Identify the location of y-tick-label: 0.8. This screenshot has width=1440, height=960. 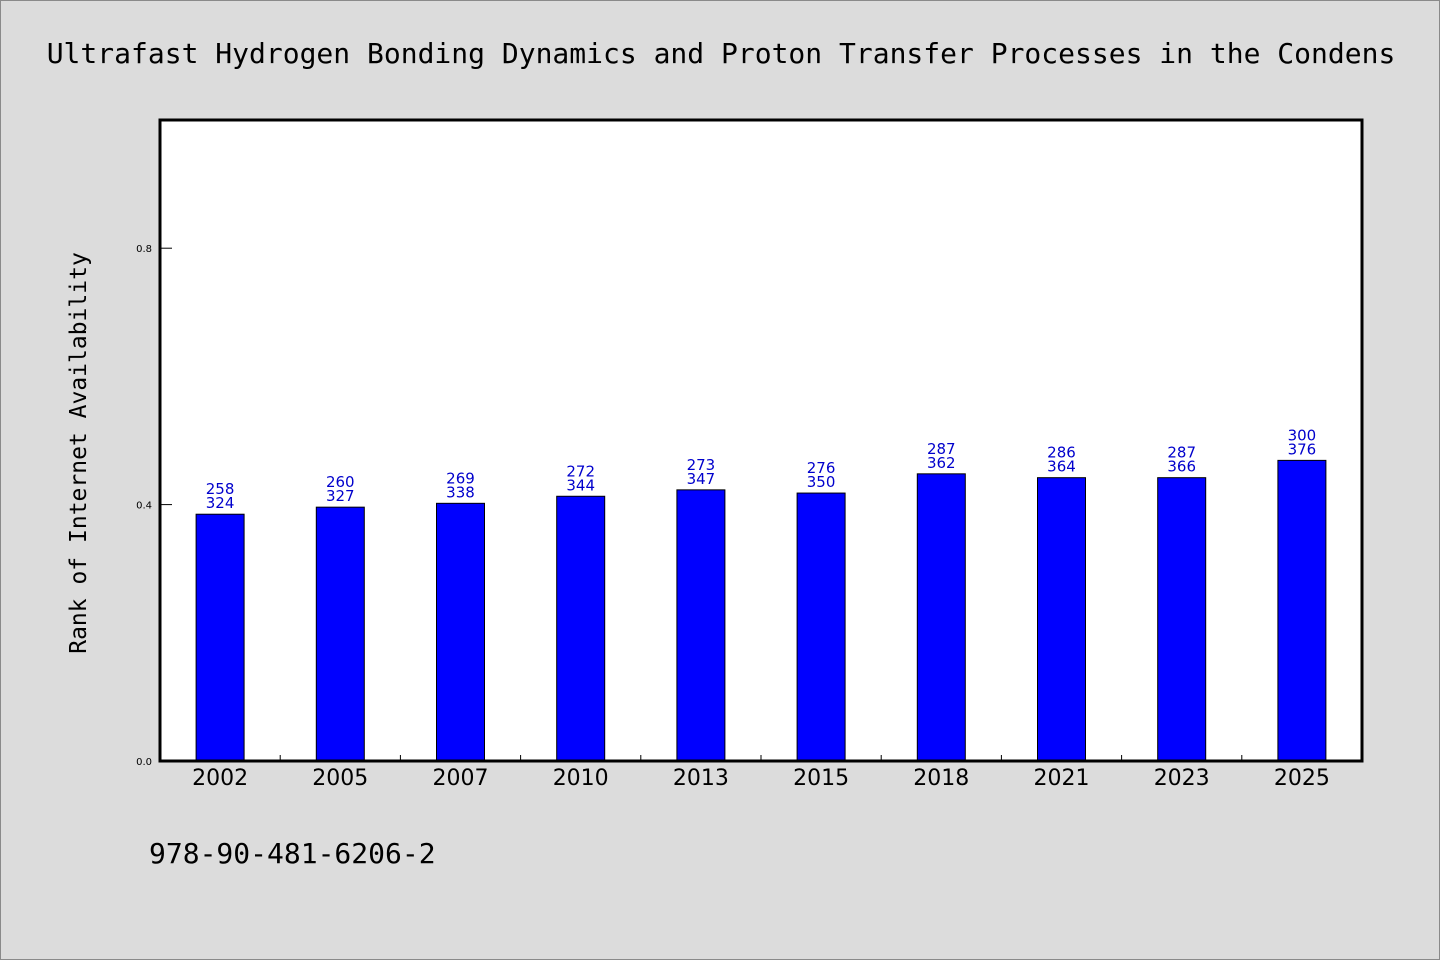
(144, 249).